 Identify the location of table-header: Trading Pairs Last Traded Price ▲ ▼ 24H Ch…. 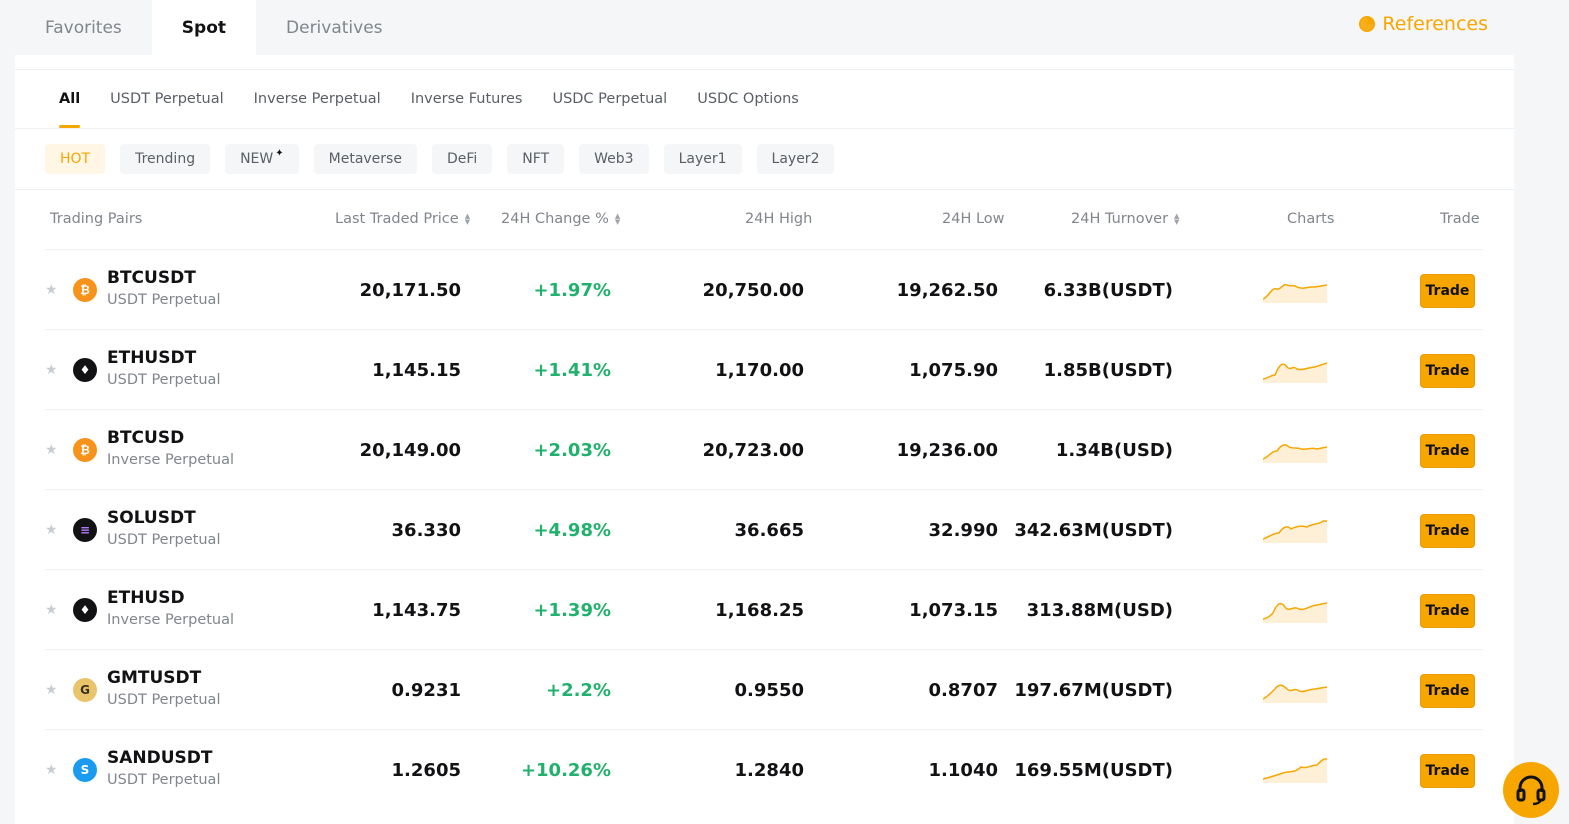
(765, 219).